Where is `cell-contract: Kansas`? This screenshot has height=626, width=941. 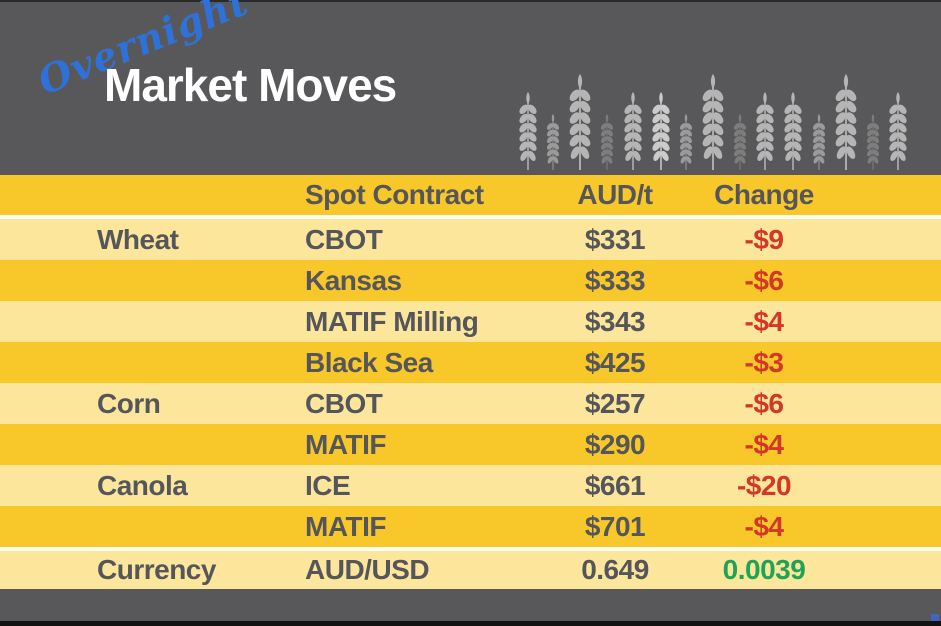 cell-contract: Kansas is located at coordinates (353, 280).